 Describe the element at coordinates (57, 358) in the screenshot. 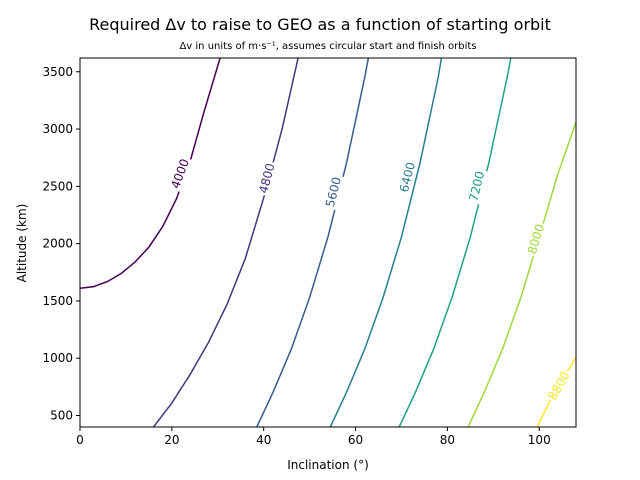

I see `y-tick-label: 1000` at that location.